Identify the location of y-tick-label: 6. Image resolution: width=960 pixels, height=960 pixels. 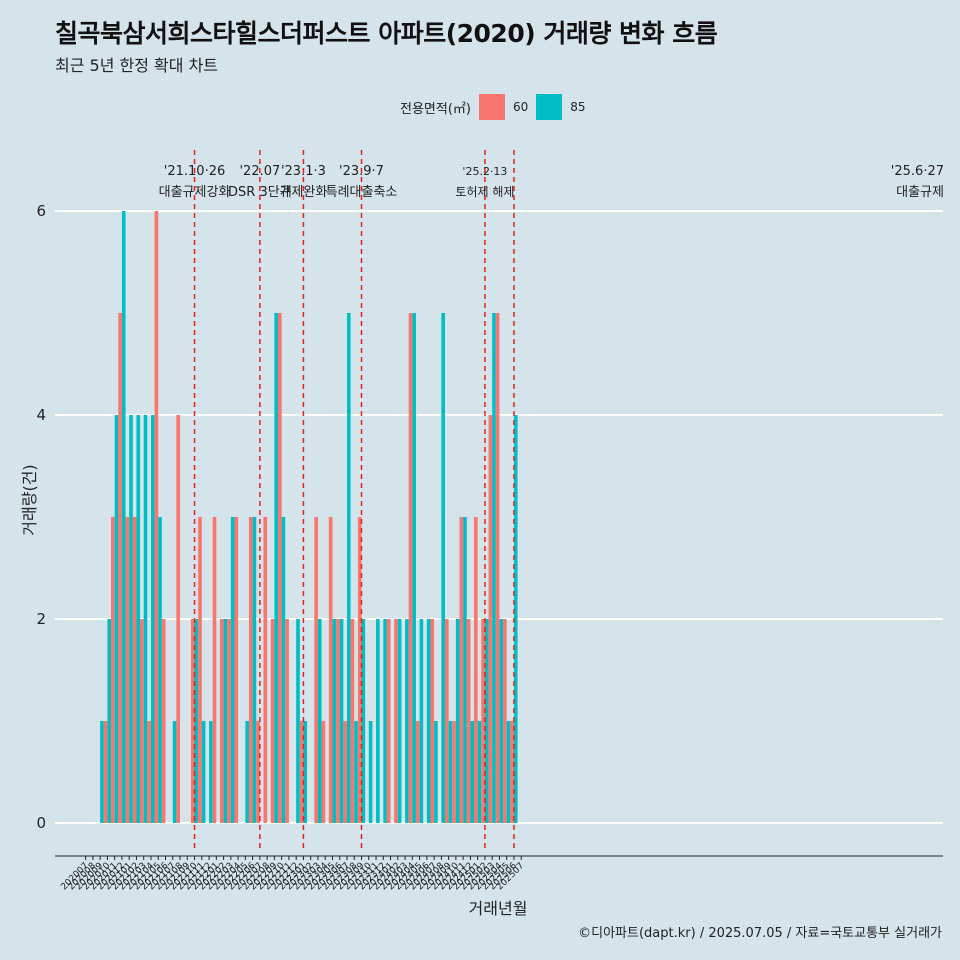
(41, 211).